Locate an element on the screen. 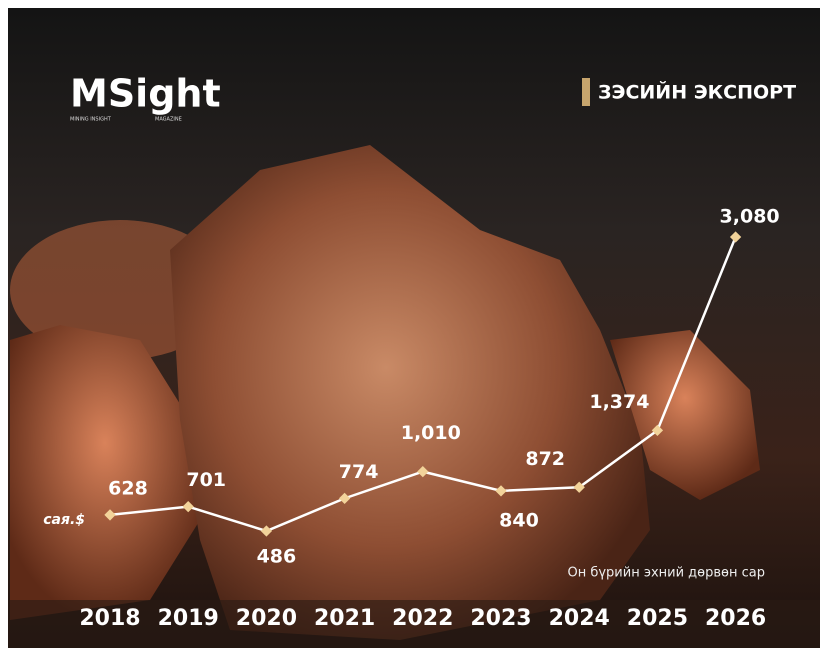 This screenshot has height=651, width=825. data-label: 1,374 is located at coordinates (619, 402).